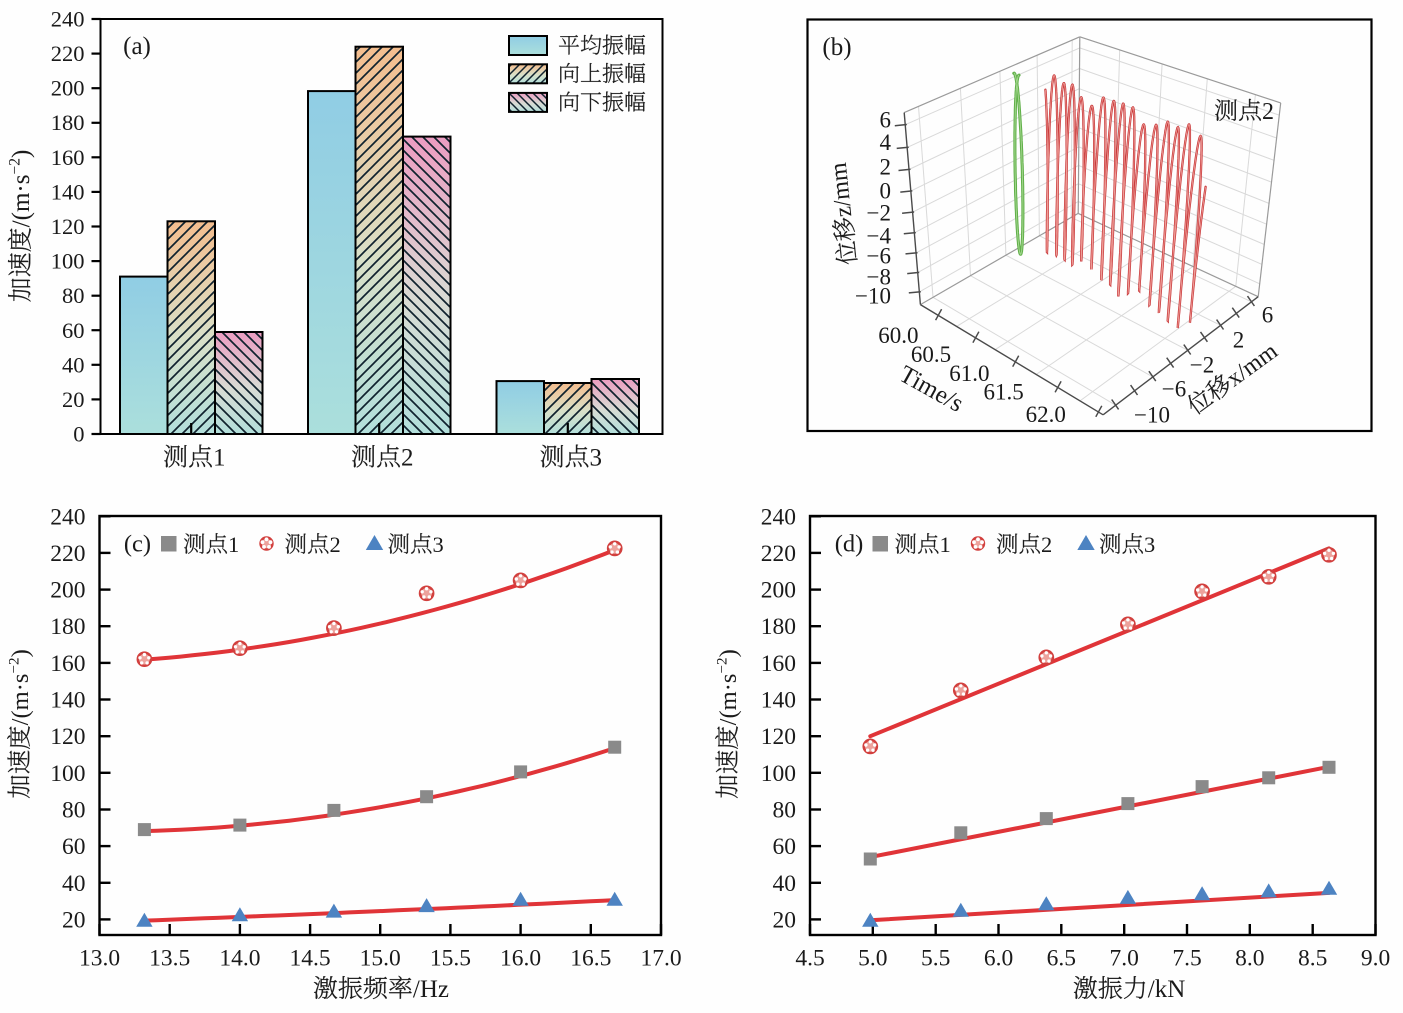  Describe the element at coordinates (169, 959) in the screenshot. I see `svg-text: 13.5` at that location.